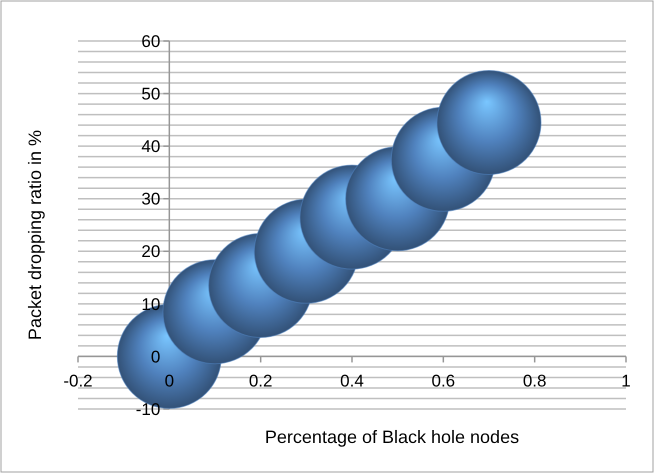 The height and width of the screenshot is (473, 654). I want to click on y-tick-label: 50, so click(150, 94).